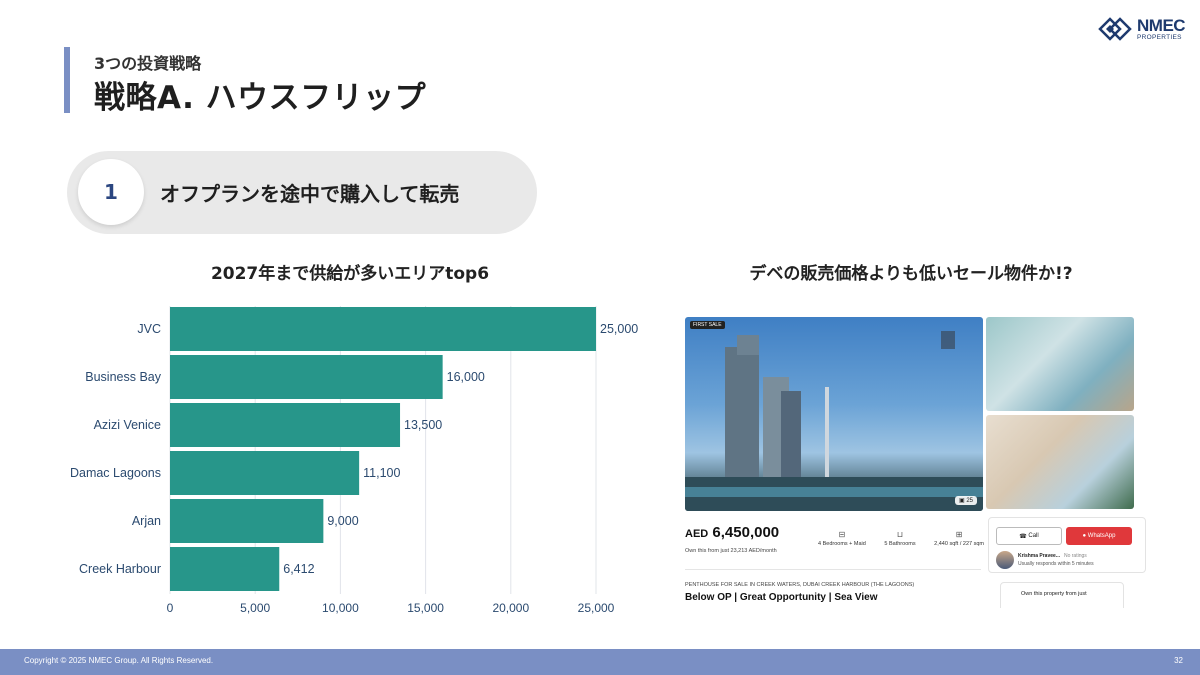  Describe the element at coordinates (969, 501) in the screenshot. I see `photo-count: 25` at that location.